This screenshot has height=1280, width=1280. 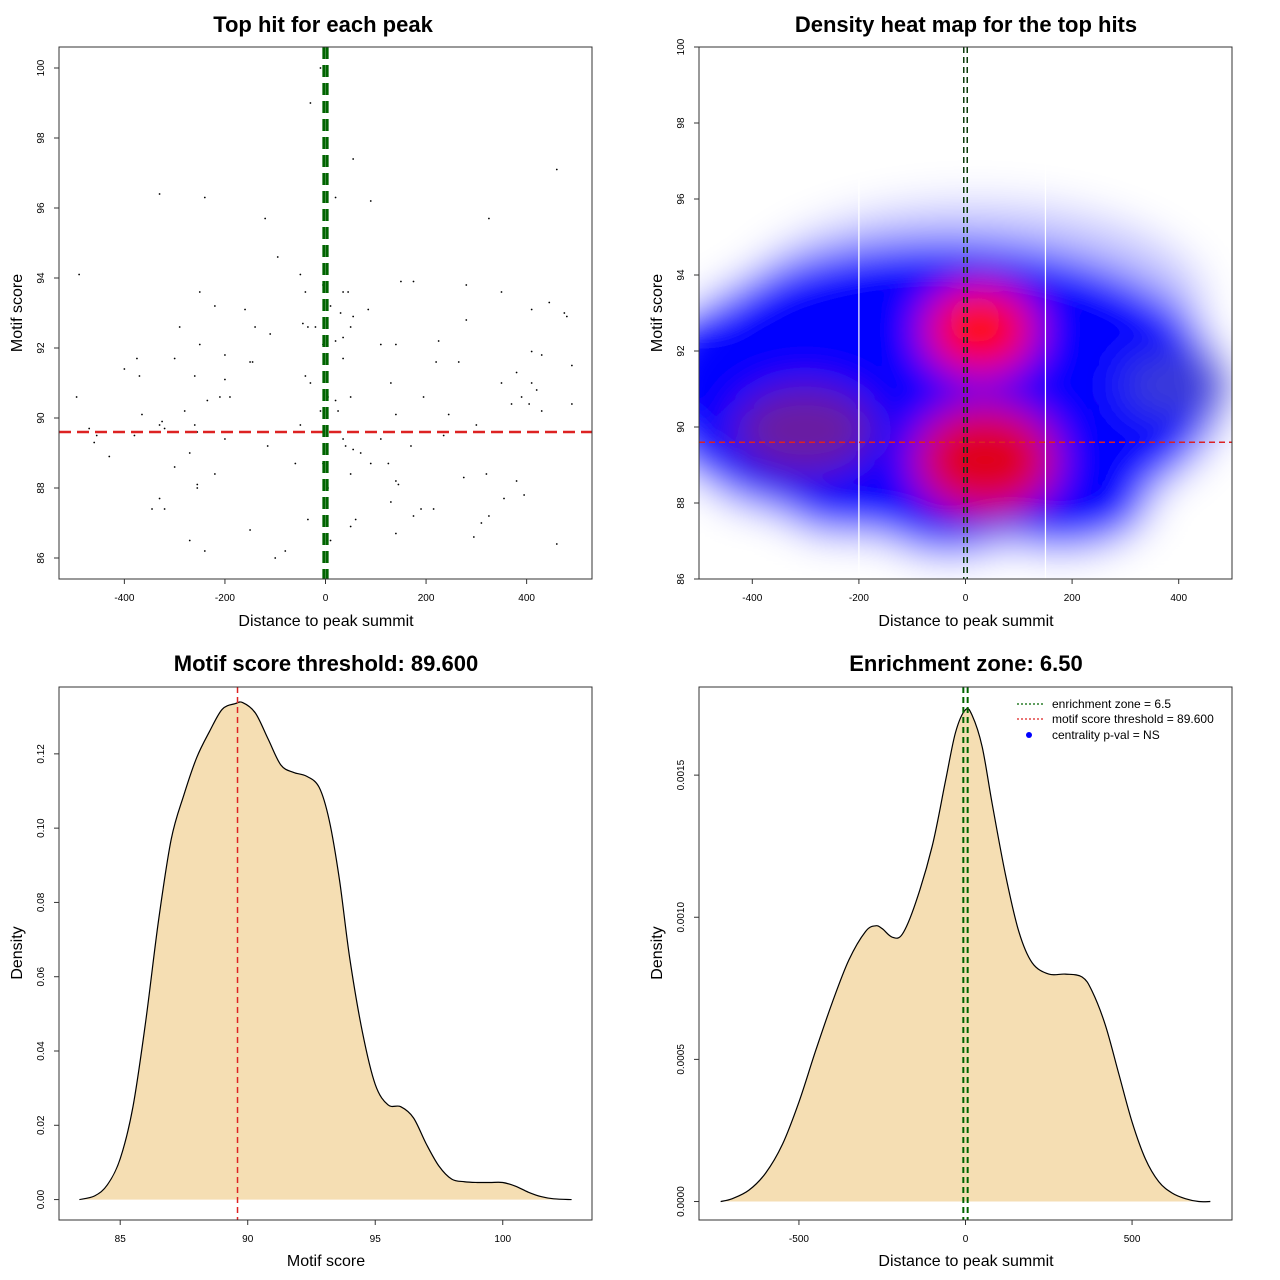 What do you see at coordinates (323, 24) in the screenshot?
I see `panel1-title: Top hit for each peak` at bounding box center [323, 24].